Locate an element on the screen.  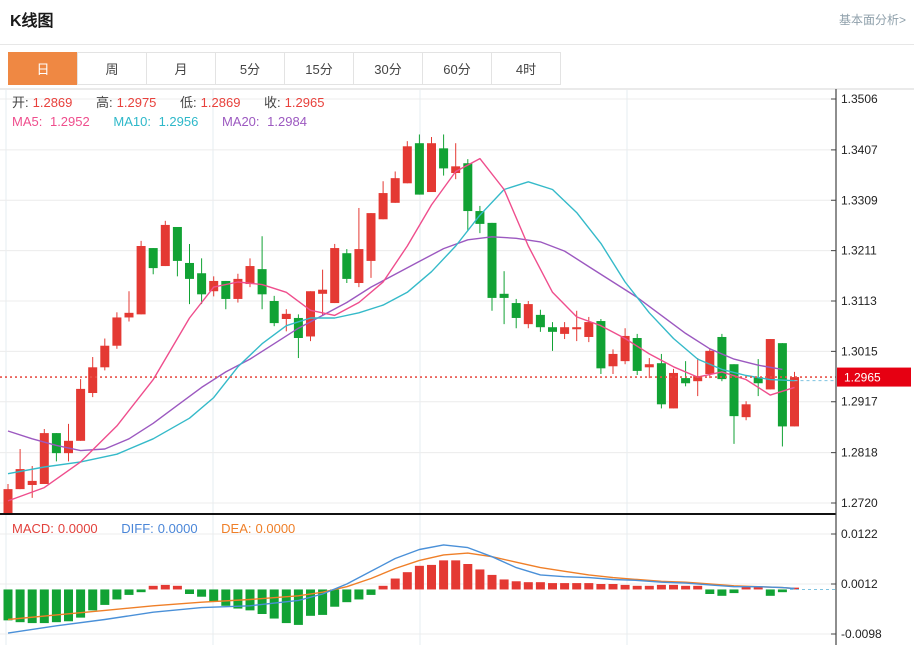
ma10-value: 1.2956 is located at coordinates (178, 121).